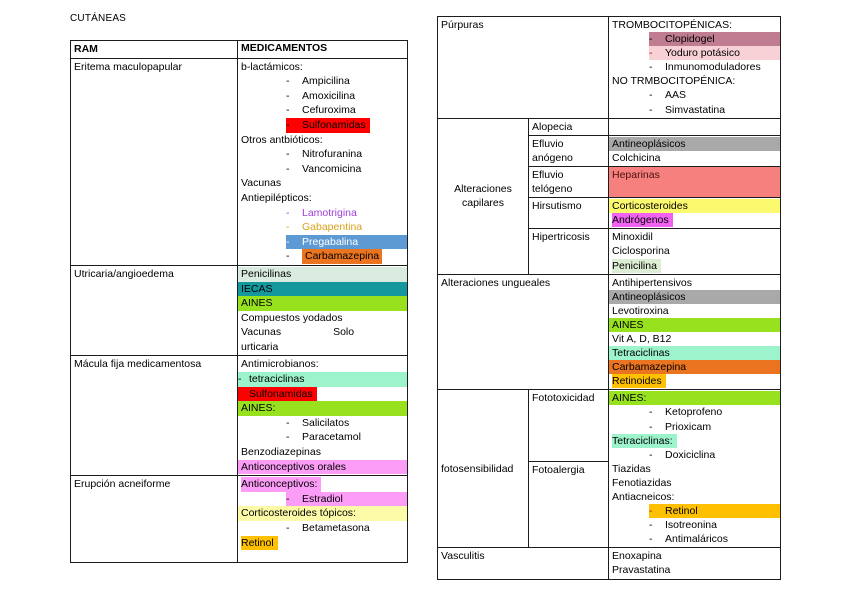 This screenshot has width=848, height=599. I want to click on med-line: Vacunas Solo, so click(322, 332).